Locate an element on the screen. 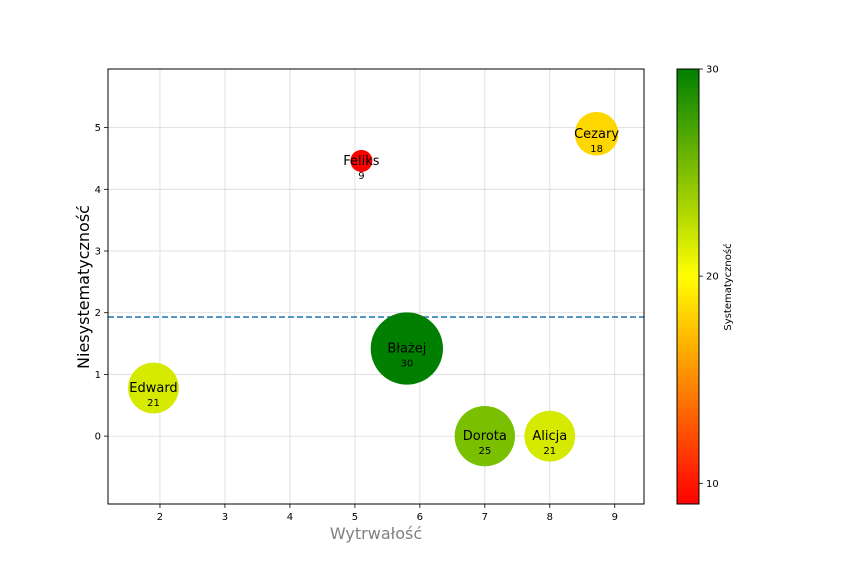 The image size is (864, 576). x-tick-label: 7 is located at coordinates (485, 517).